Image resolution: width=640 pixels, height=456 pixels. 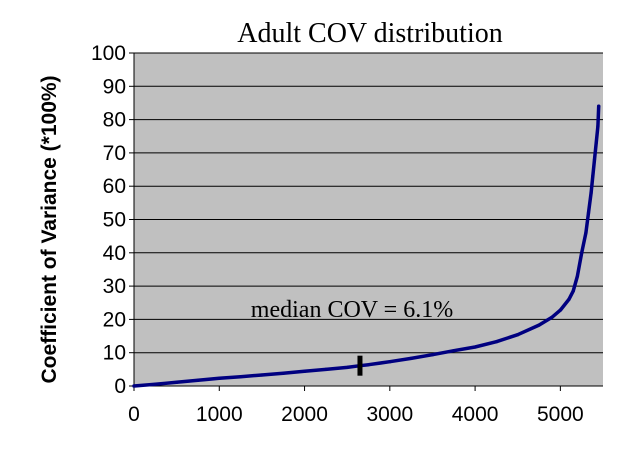 I want to click on y-tick-label: 40, so click(x=114, y=253).